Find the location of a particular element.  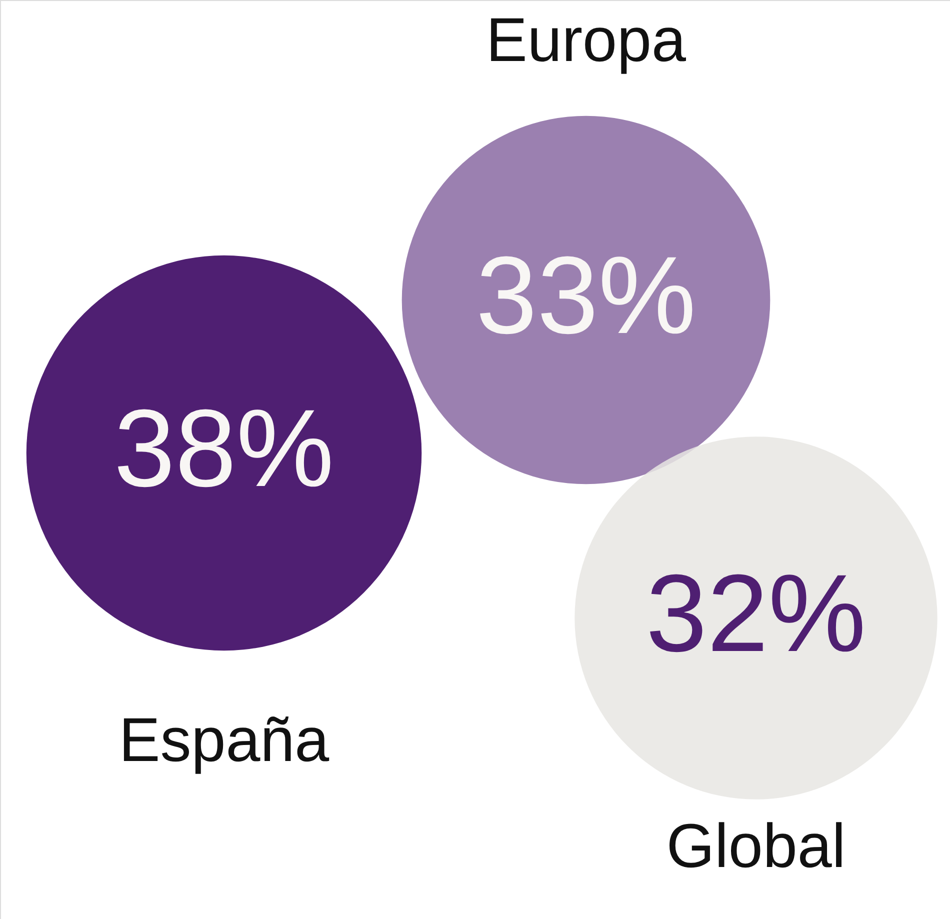

category-label: España is located at coordinates (224, 740).